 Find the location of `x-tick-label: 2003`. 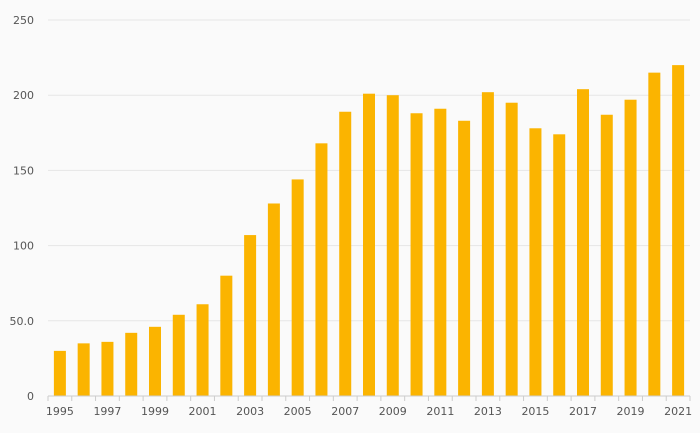

x-tick-label: 2003 is located at coordinates (250, 411).